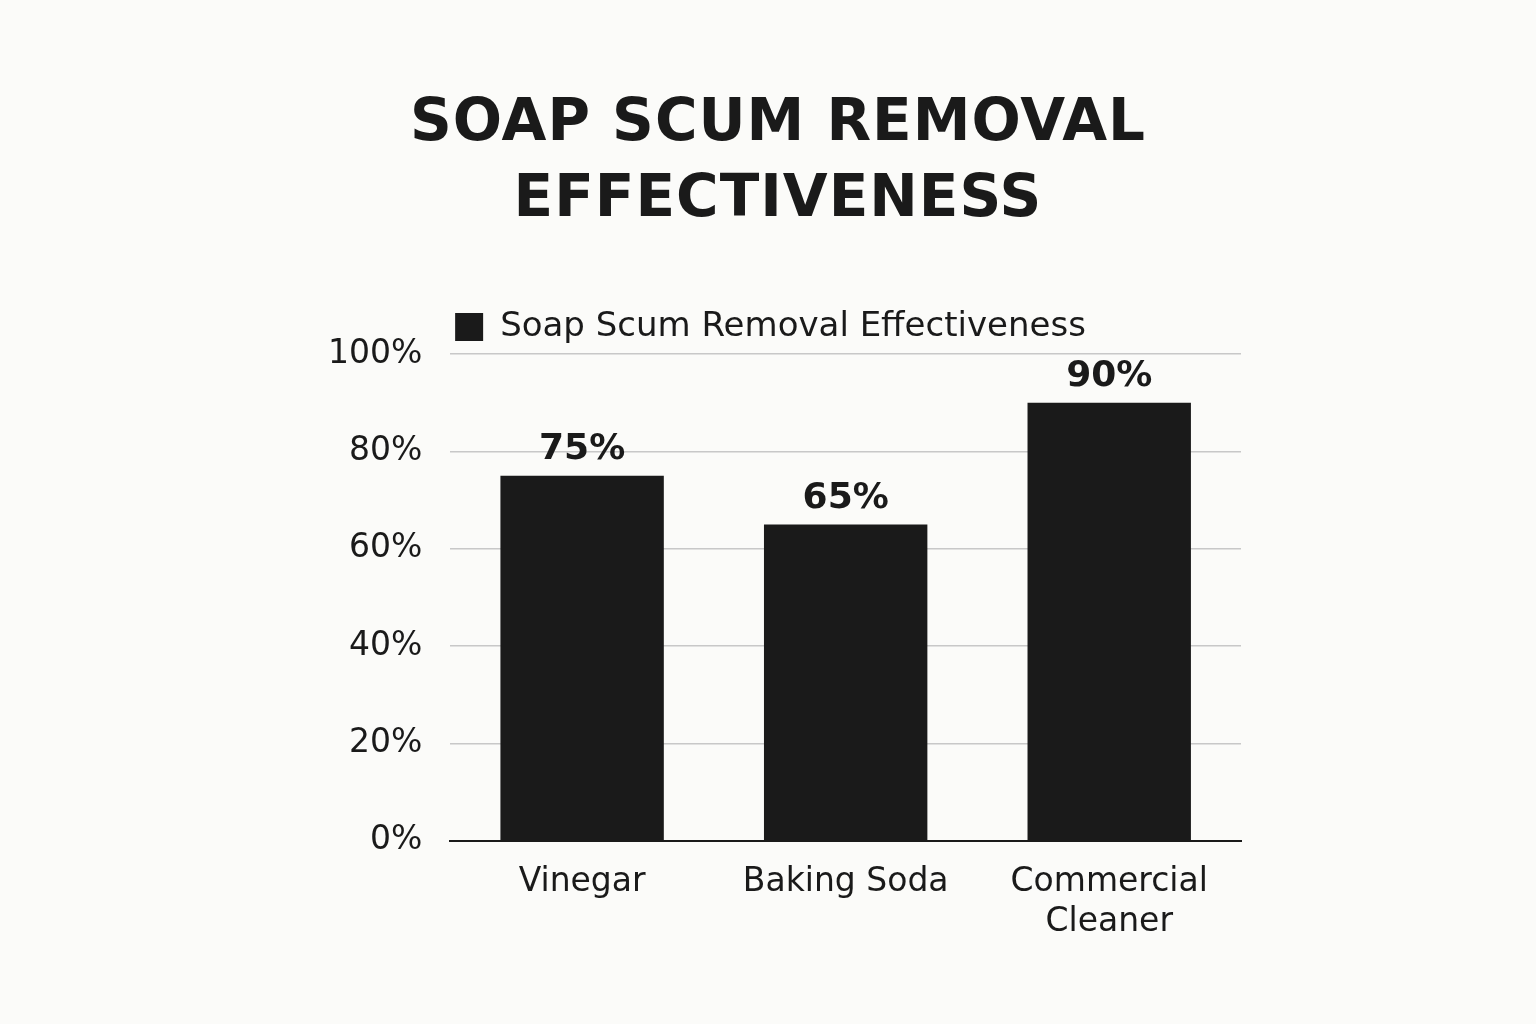 Image resolution: width=1536 pixels, height=1024 pixels. What do you see at coordinates (845, 495) in the screenshot?
I see `data-label: 65%` at bounding box center [845, 495].